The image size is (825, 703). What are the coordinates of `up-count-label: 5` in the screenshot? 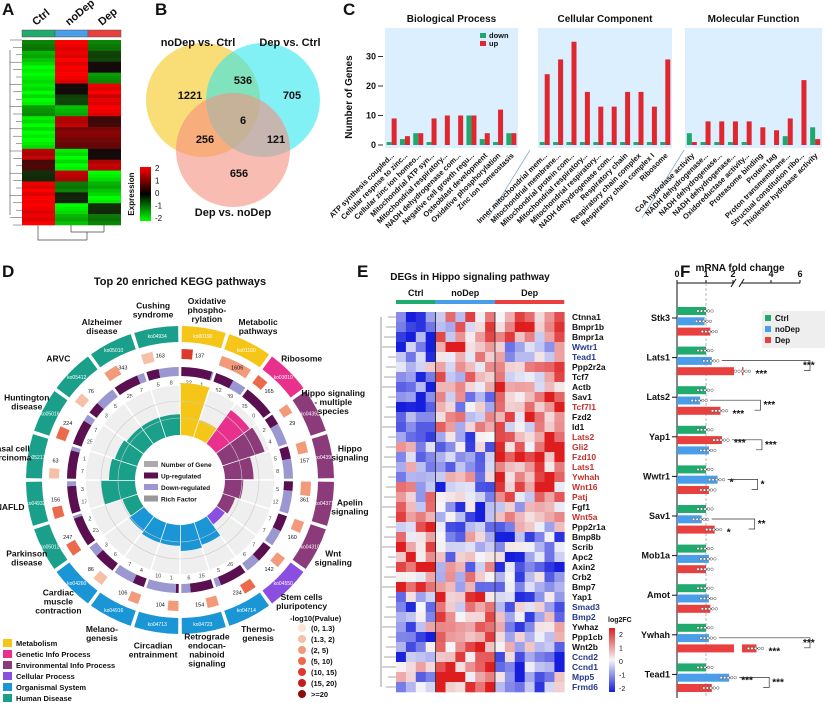 It's located at (158, 385).